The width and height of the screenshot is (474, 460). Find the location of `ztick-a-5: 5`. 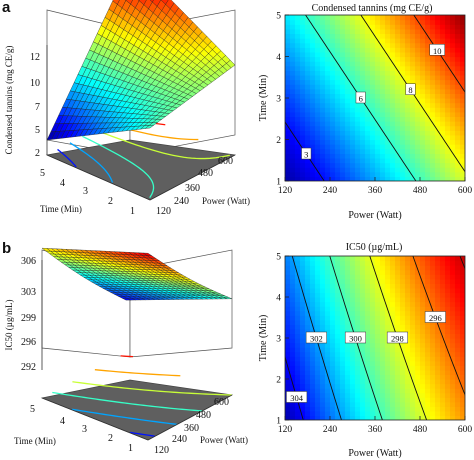

ztick-a-5: 5 is located at coordinates (37, 130).